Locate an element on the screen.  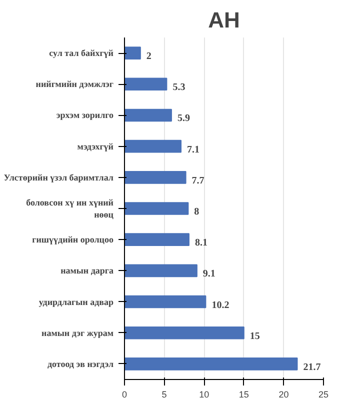
data-label: 7.1 is located at coordinates (193, 150).